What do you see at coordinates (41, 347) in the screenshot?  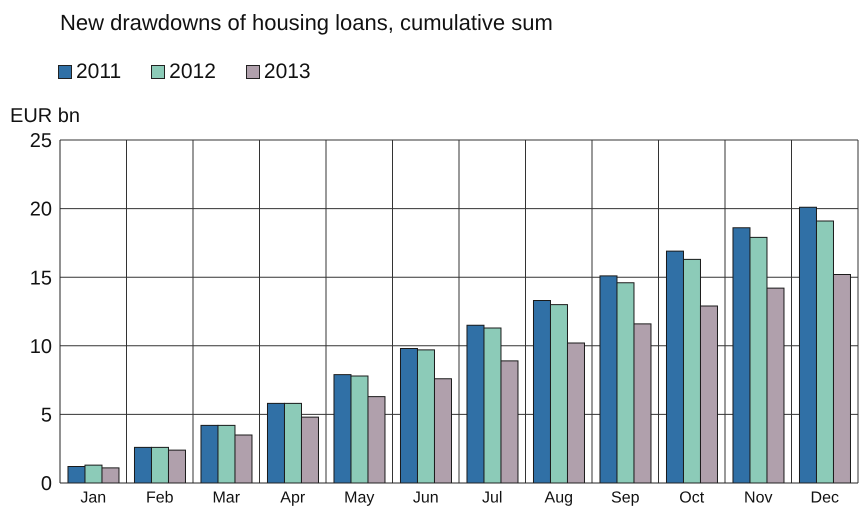 I see `y-tick-label: 10` at bounding box center [41, 347].